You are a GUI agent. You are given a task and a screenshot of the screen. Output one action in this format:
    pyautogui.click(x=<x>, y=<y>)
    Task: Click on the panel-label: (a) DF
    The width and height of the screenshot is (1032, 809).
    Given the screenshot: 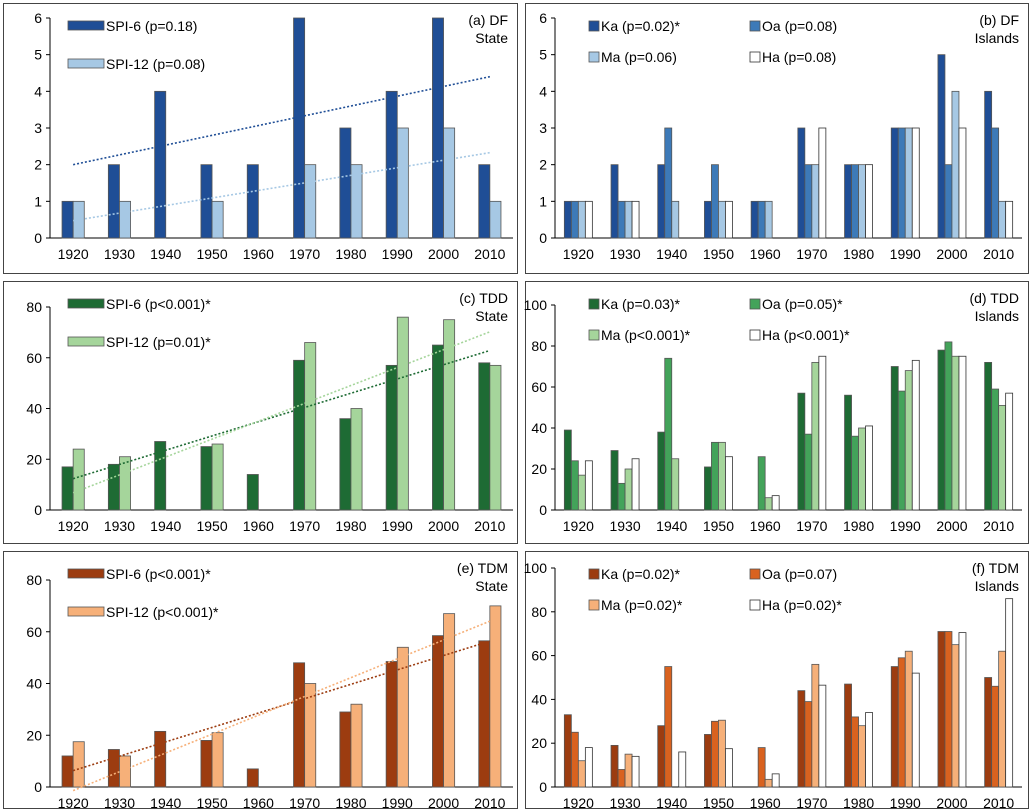 What is the action you would take?
    pyautogui.click(x=488, y=20)
    